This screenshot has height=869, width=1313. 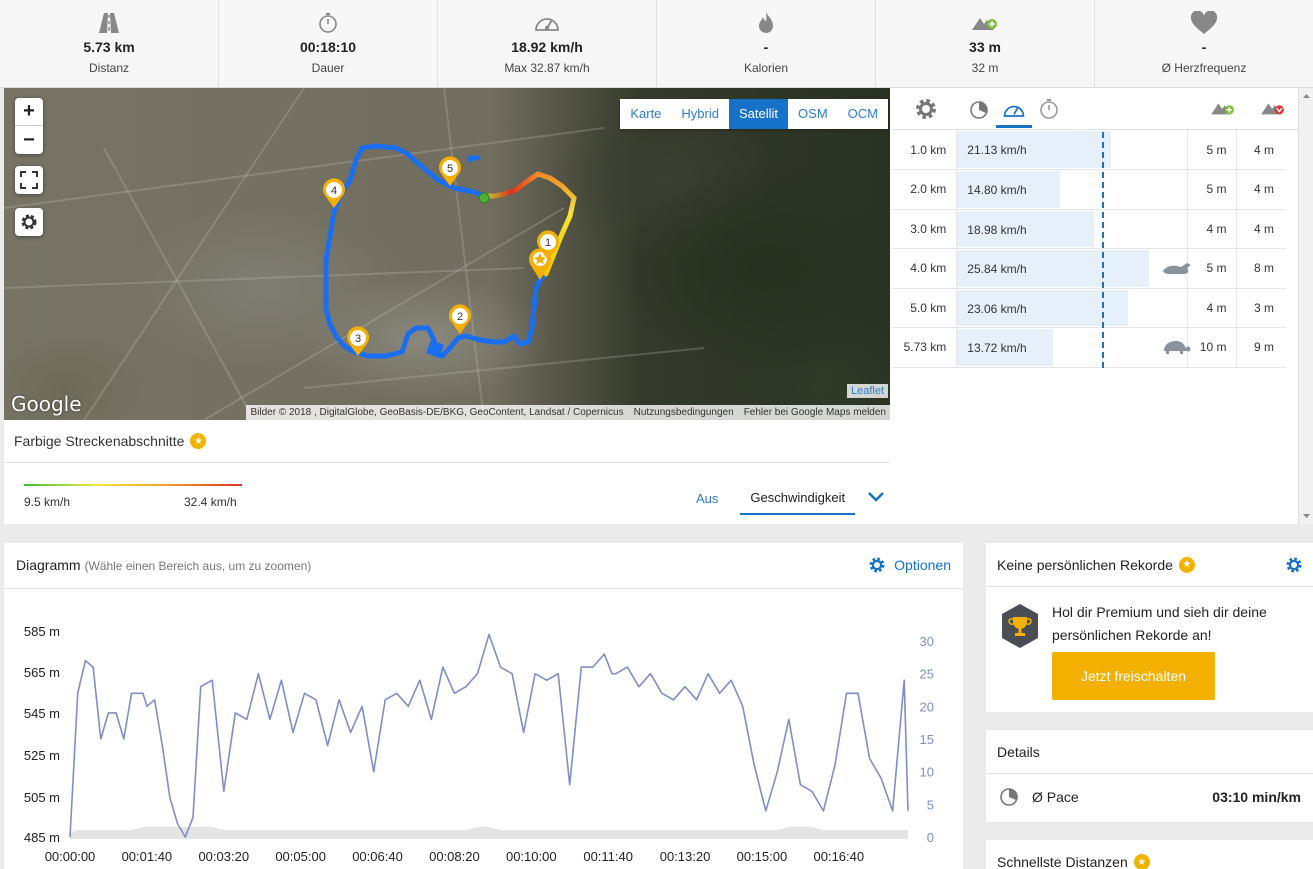 I want to click on speedometer-icon, so click(x=547, y=23).